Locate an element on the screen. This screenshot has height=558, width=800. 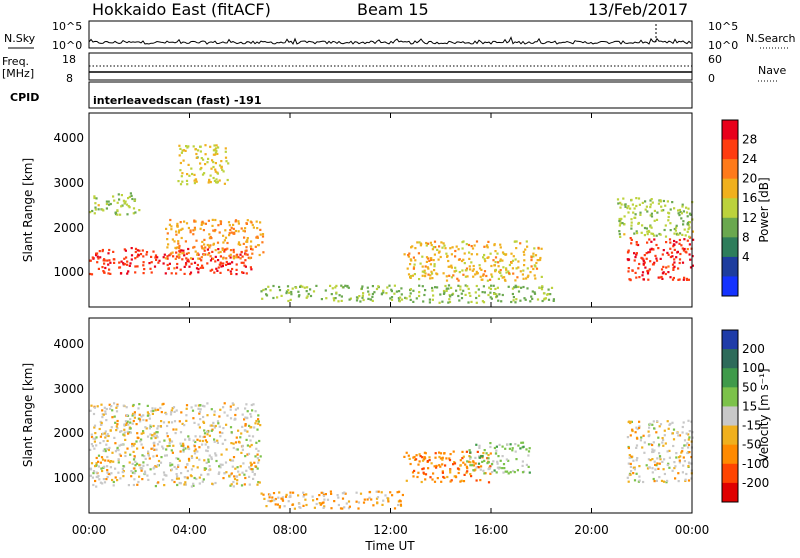
beam-title: Beam 15 is located at coordinates (393, 9).